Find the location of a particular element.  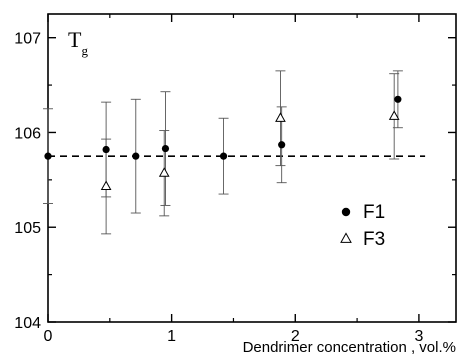

plot-symbol-label: Tg is located at coordinates (78, 42).